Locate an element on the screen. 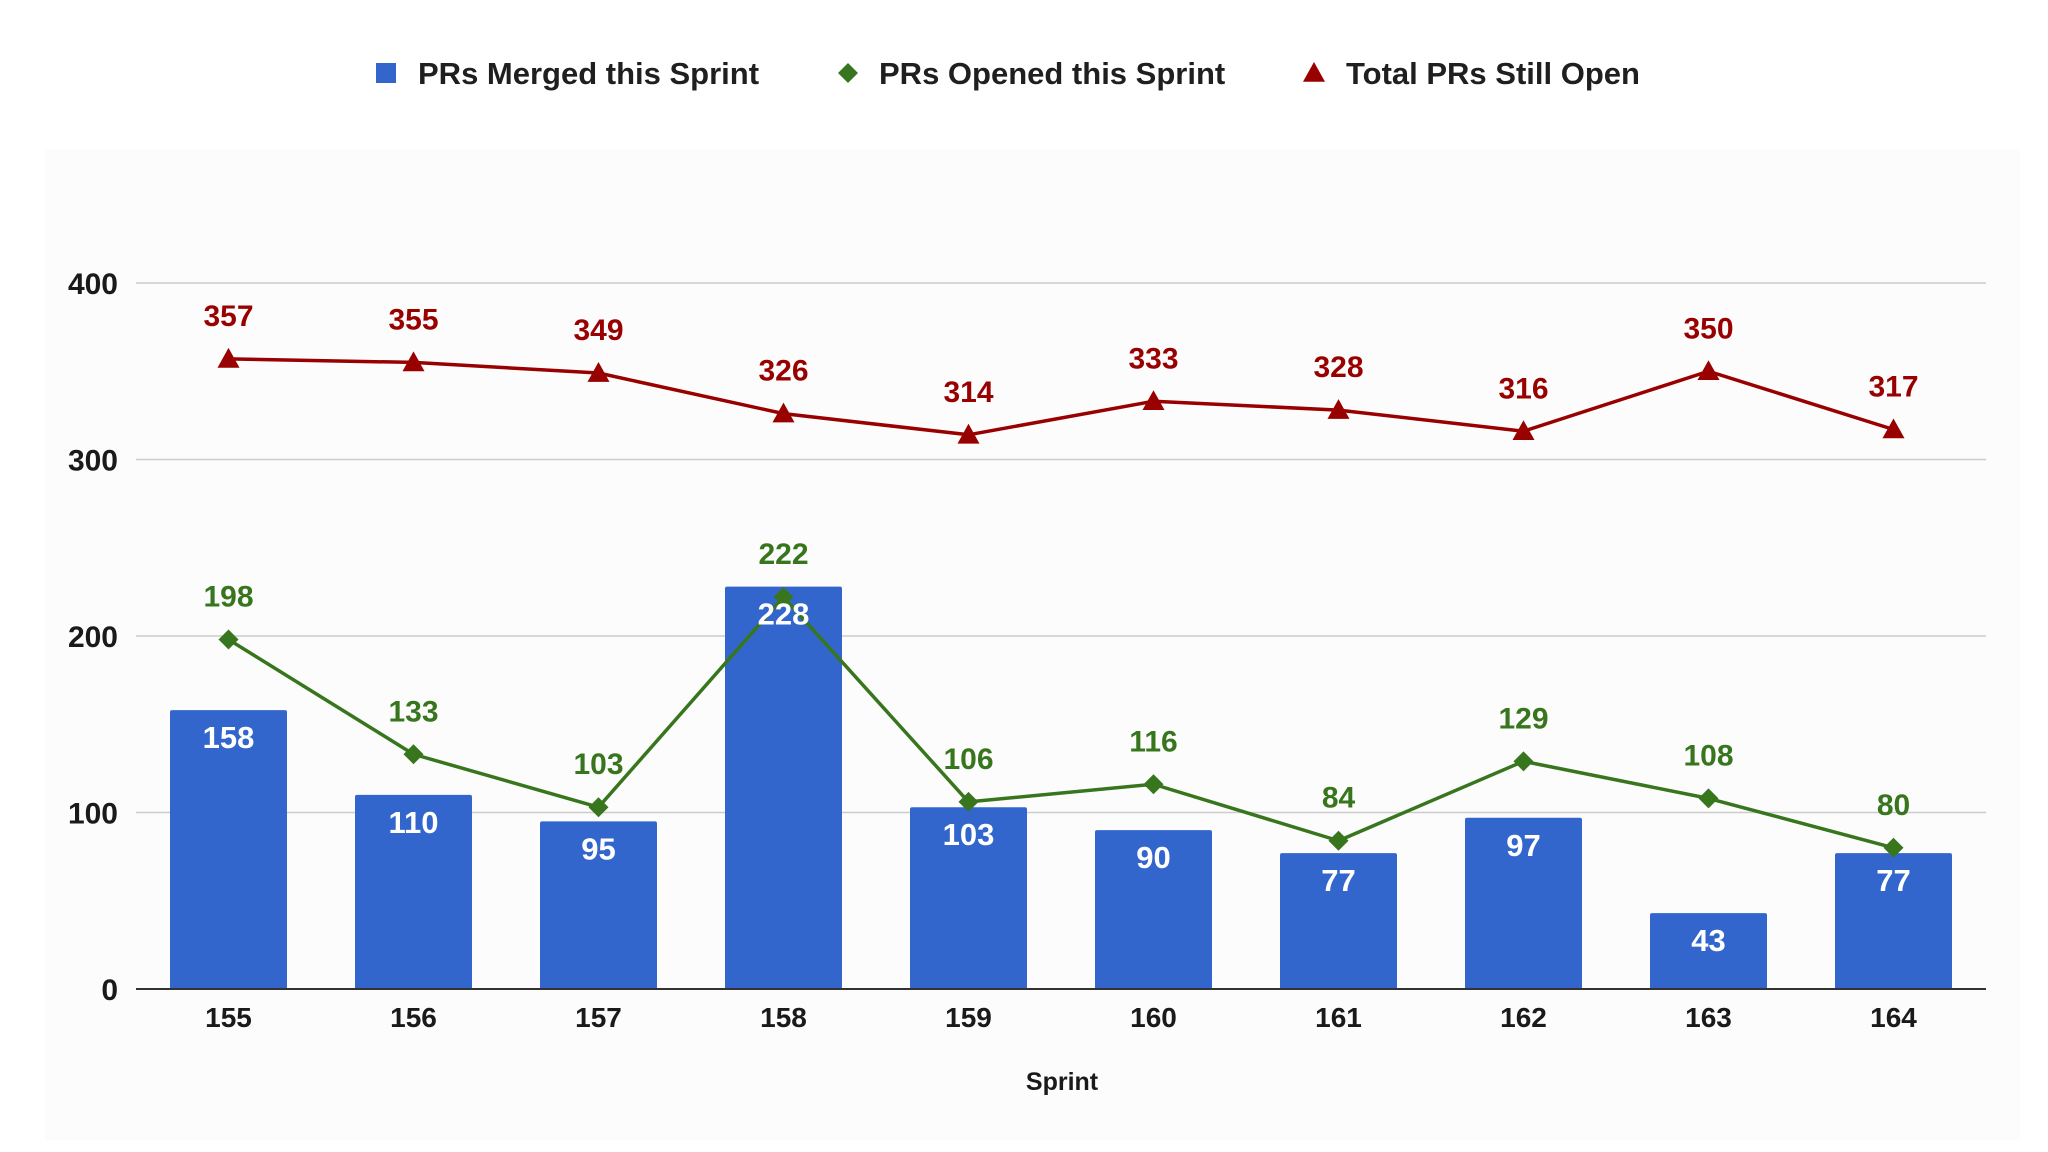  line-value-label: 328 is located at coordinates (1338, 367).